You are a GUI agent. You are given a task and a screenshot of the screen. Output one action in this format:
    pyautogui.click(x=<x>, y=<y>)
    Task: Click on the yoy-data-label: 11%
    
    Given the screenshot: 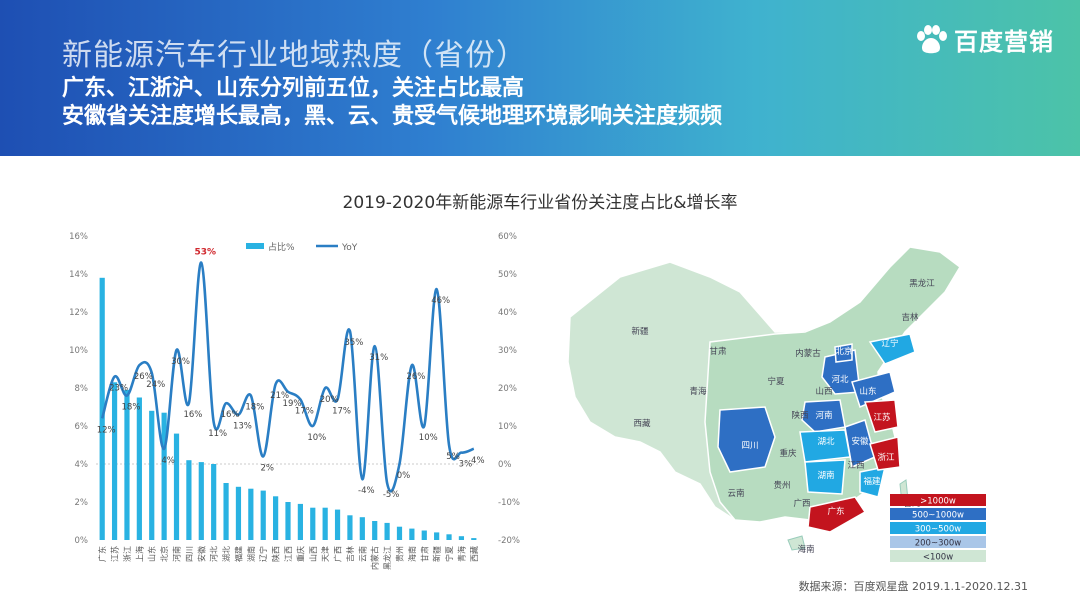 What is the action you would take?
    pyautogui.click(x=217, y=434)
    